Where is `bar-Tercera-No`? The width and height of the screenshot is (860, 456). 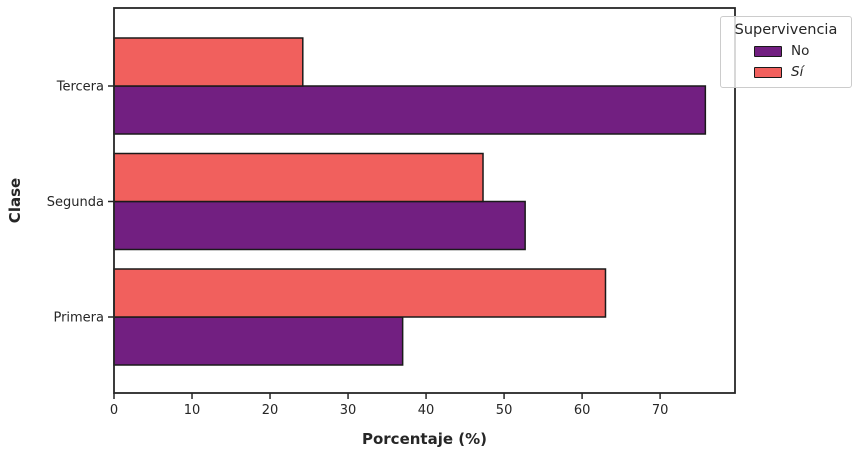 bar-Tercera-No is located at coordinates (410, 110).